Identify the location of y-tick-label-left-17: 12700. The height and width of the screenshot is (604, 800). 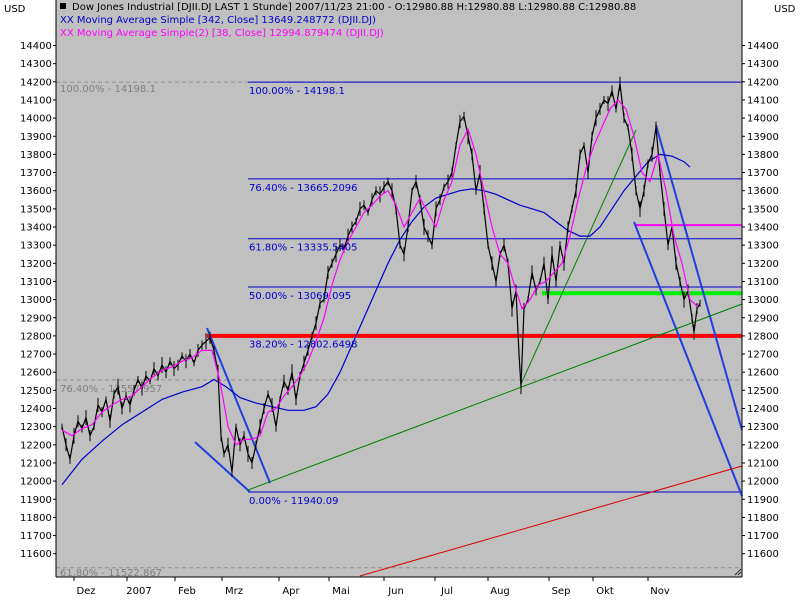
(36, 355).